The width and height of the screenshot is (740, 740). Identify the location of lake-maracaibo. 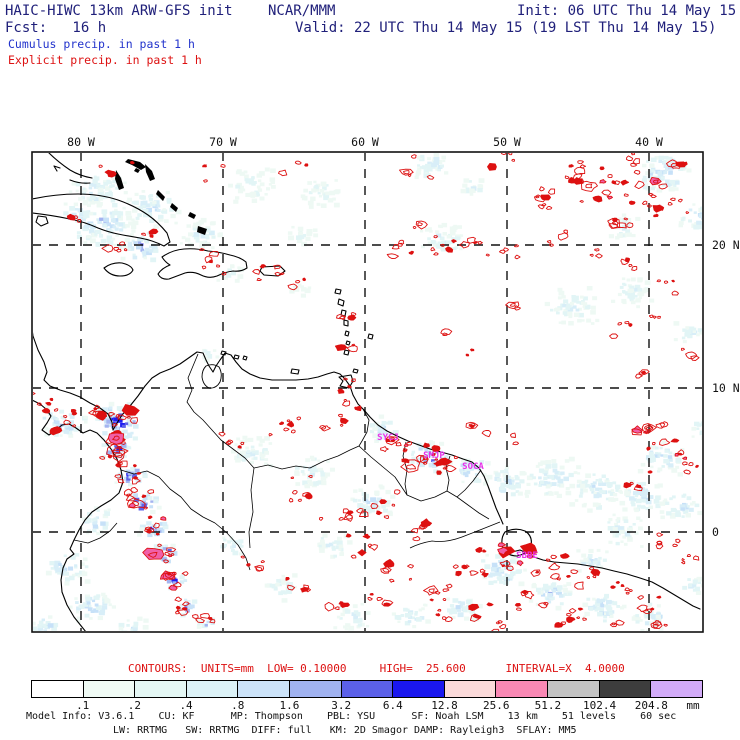
(211, 376).